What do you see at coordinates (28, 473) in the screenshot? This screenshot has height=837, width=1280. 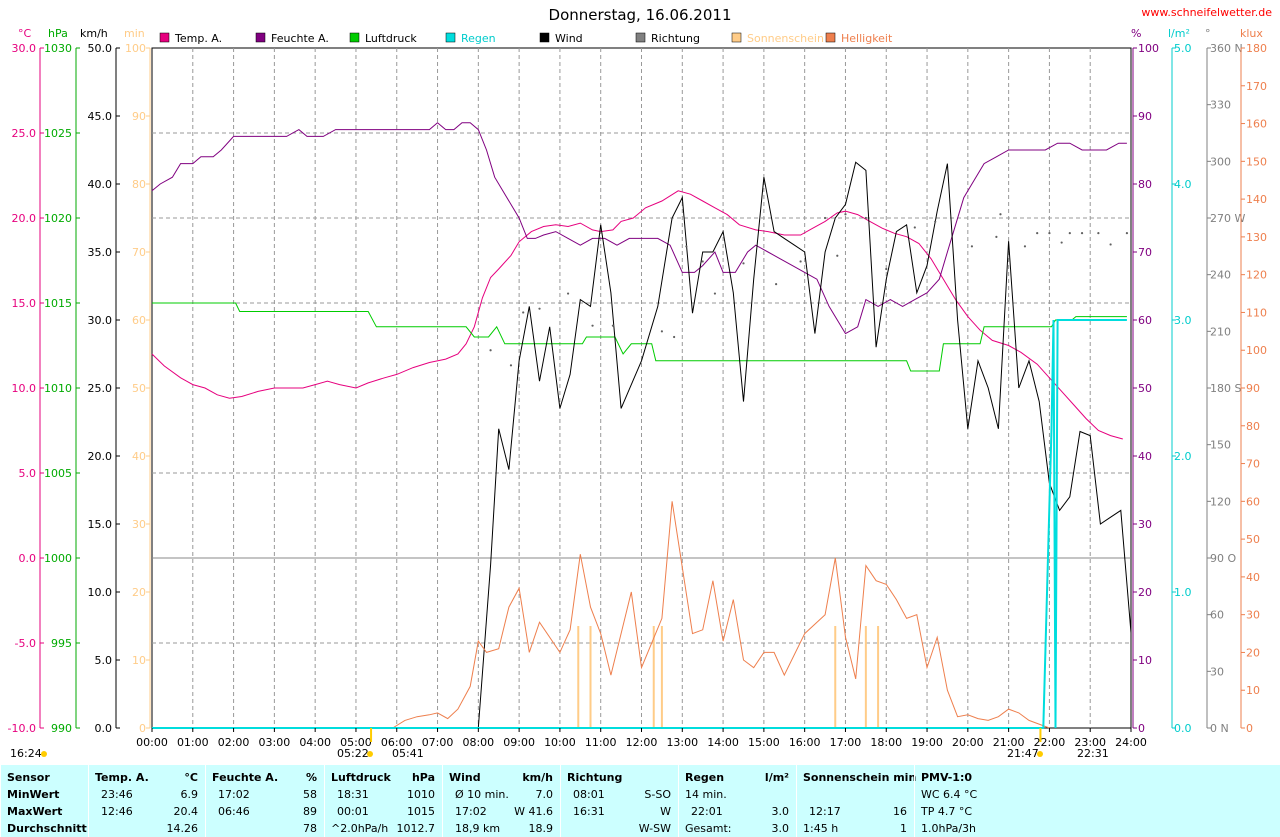 I see `axis-label-temp: 5.0` at bounding box center [28, 473].